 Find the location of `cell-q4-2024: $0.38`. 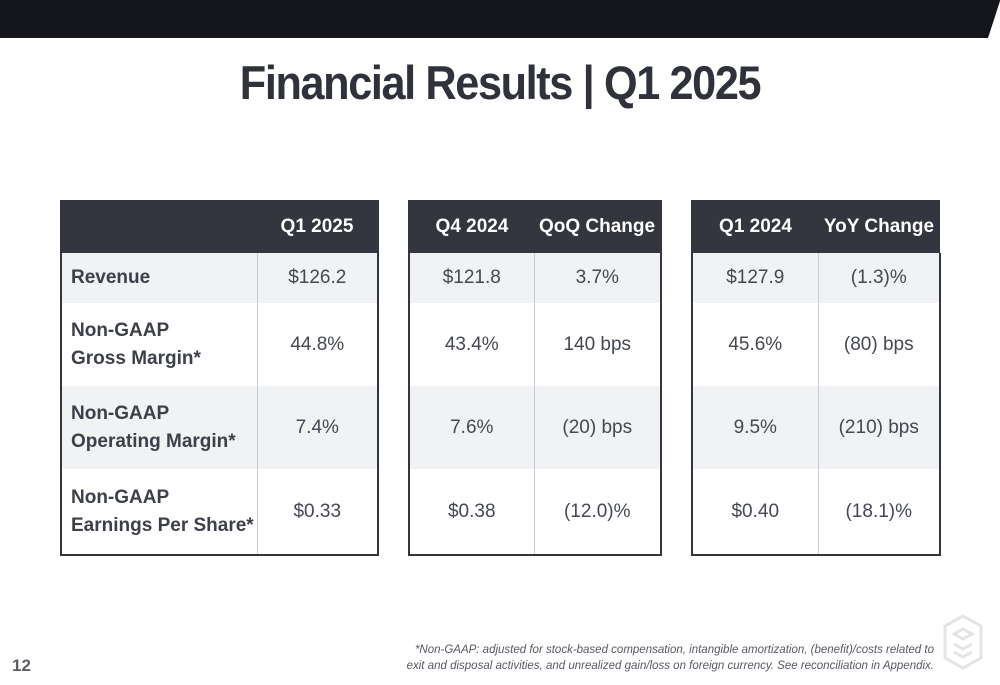

cell-q4-2024: $0.38 is located at coordinates (471, 512).